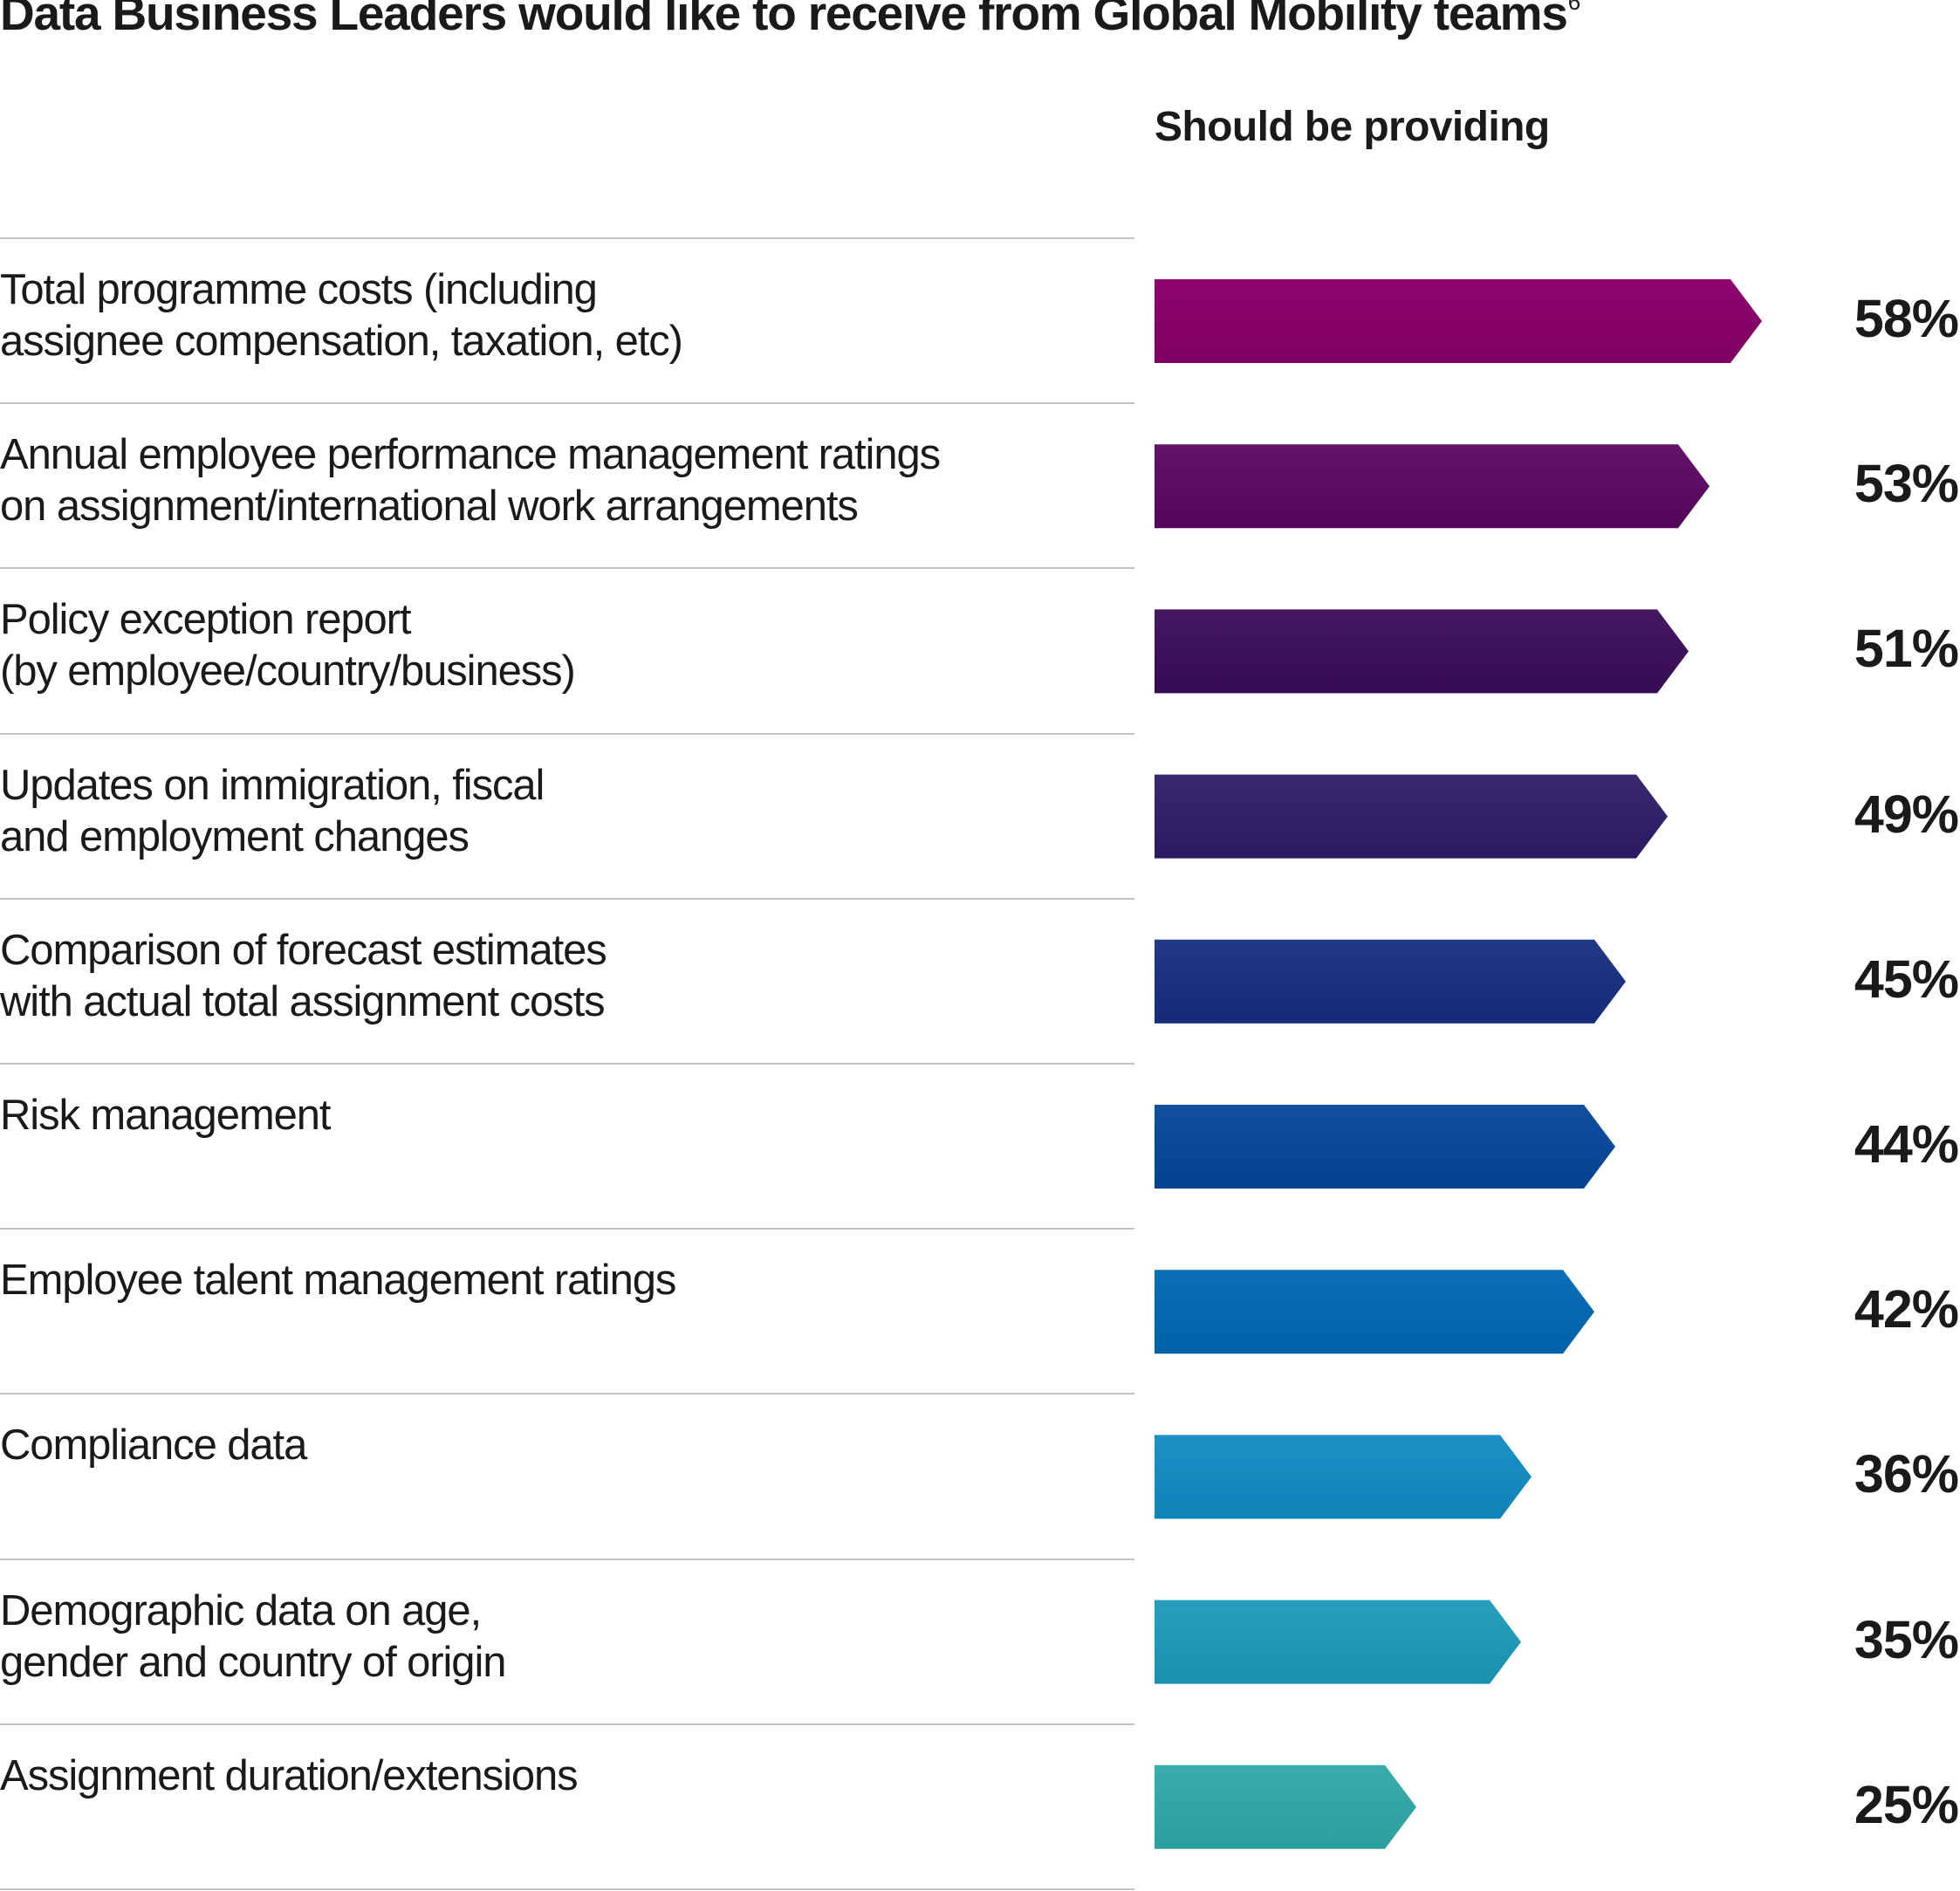  Describe the element at coordinates (550, 1115) in the screenshot. I see `category-label: Risk management` at that location.